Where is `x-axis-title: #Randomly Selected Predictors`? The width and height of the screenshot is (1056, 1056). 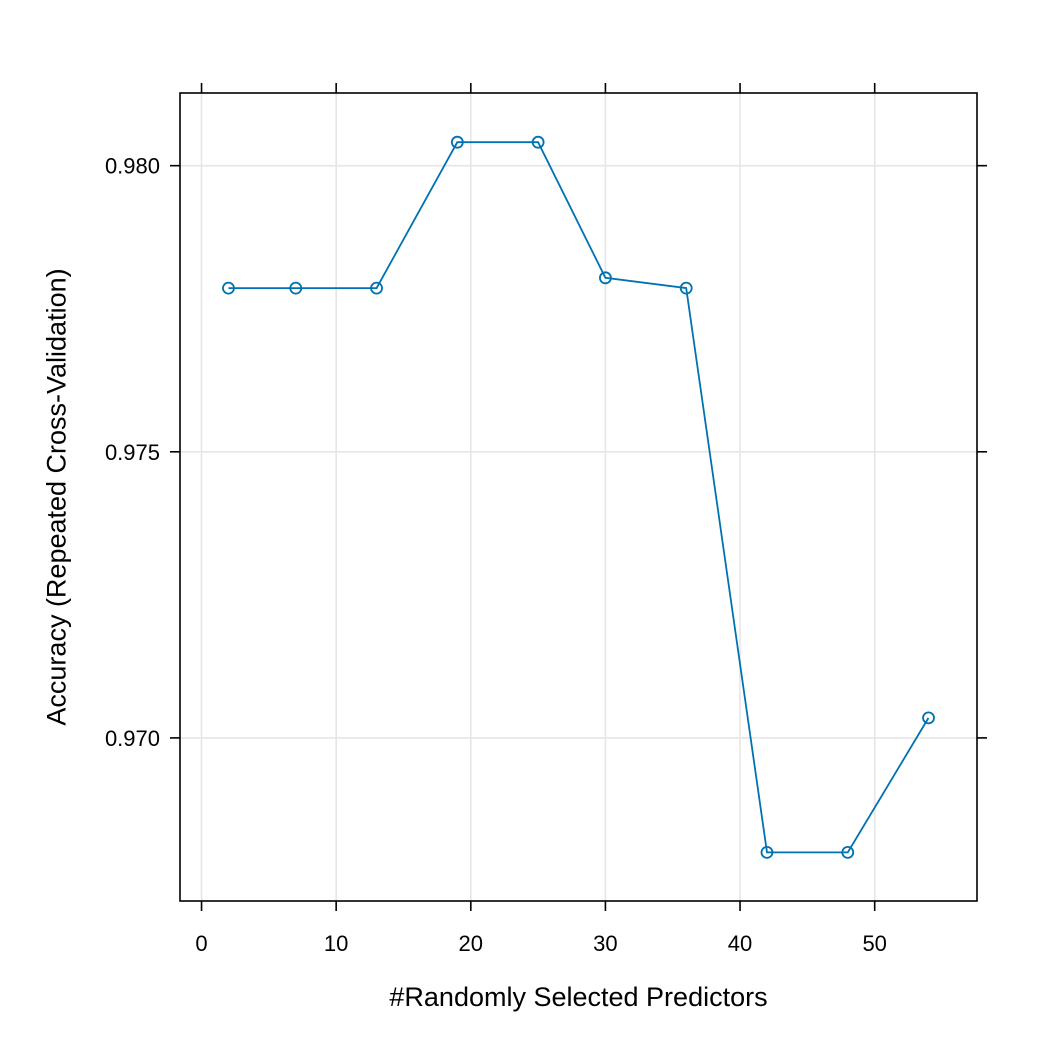
x-axis-title: #Randomly Selected Predictors is located at coordinates (578, 997).